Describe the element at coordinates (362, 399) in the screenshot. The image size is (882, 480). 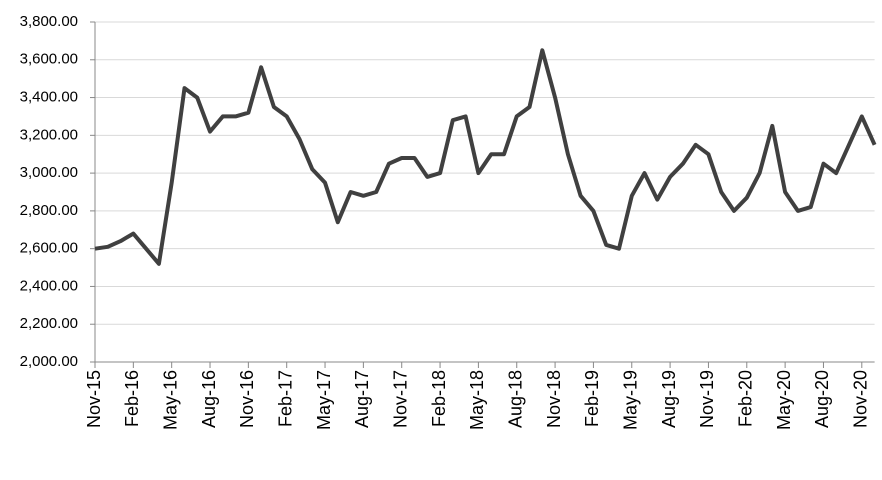
I see `x-tick-label: Aug-17` at that location.